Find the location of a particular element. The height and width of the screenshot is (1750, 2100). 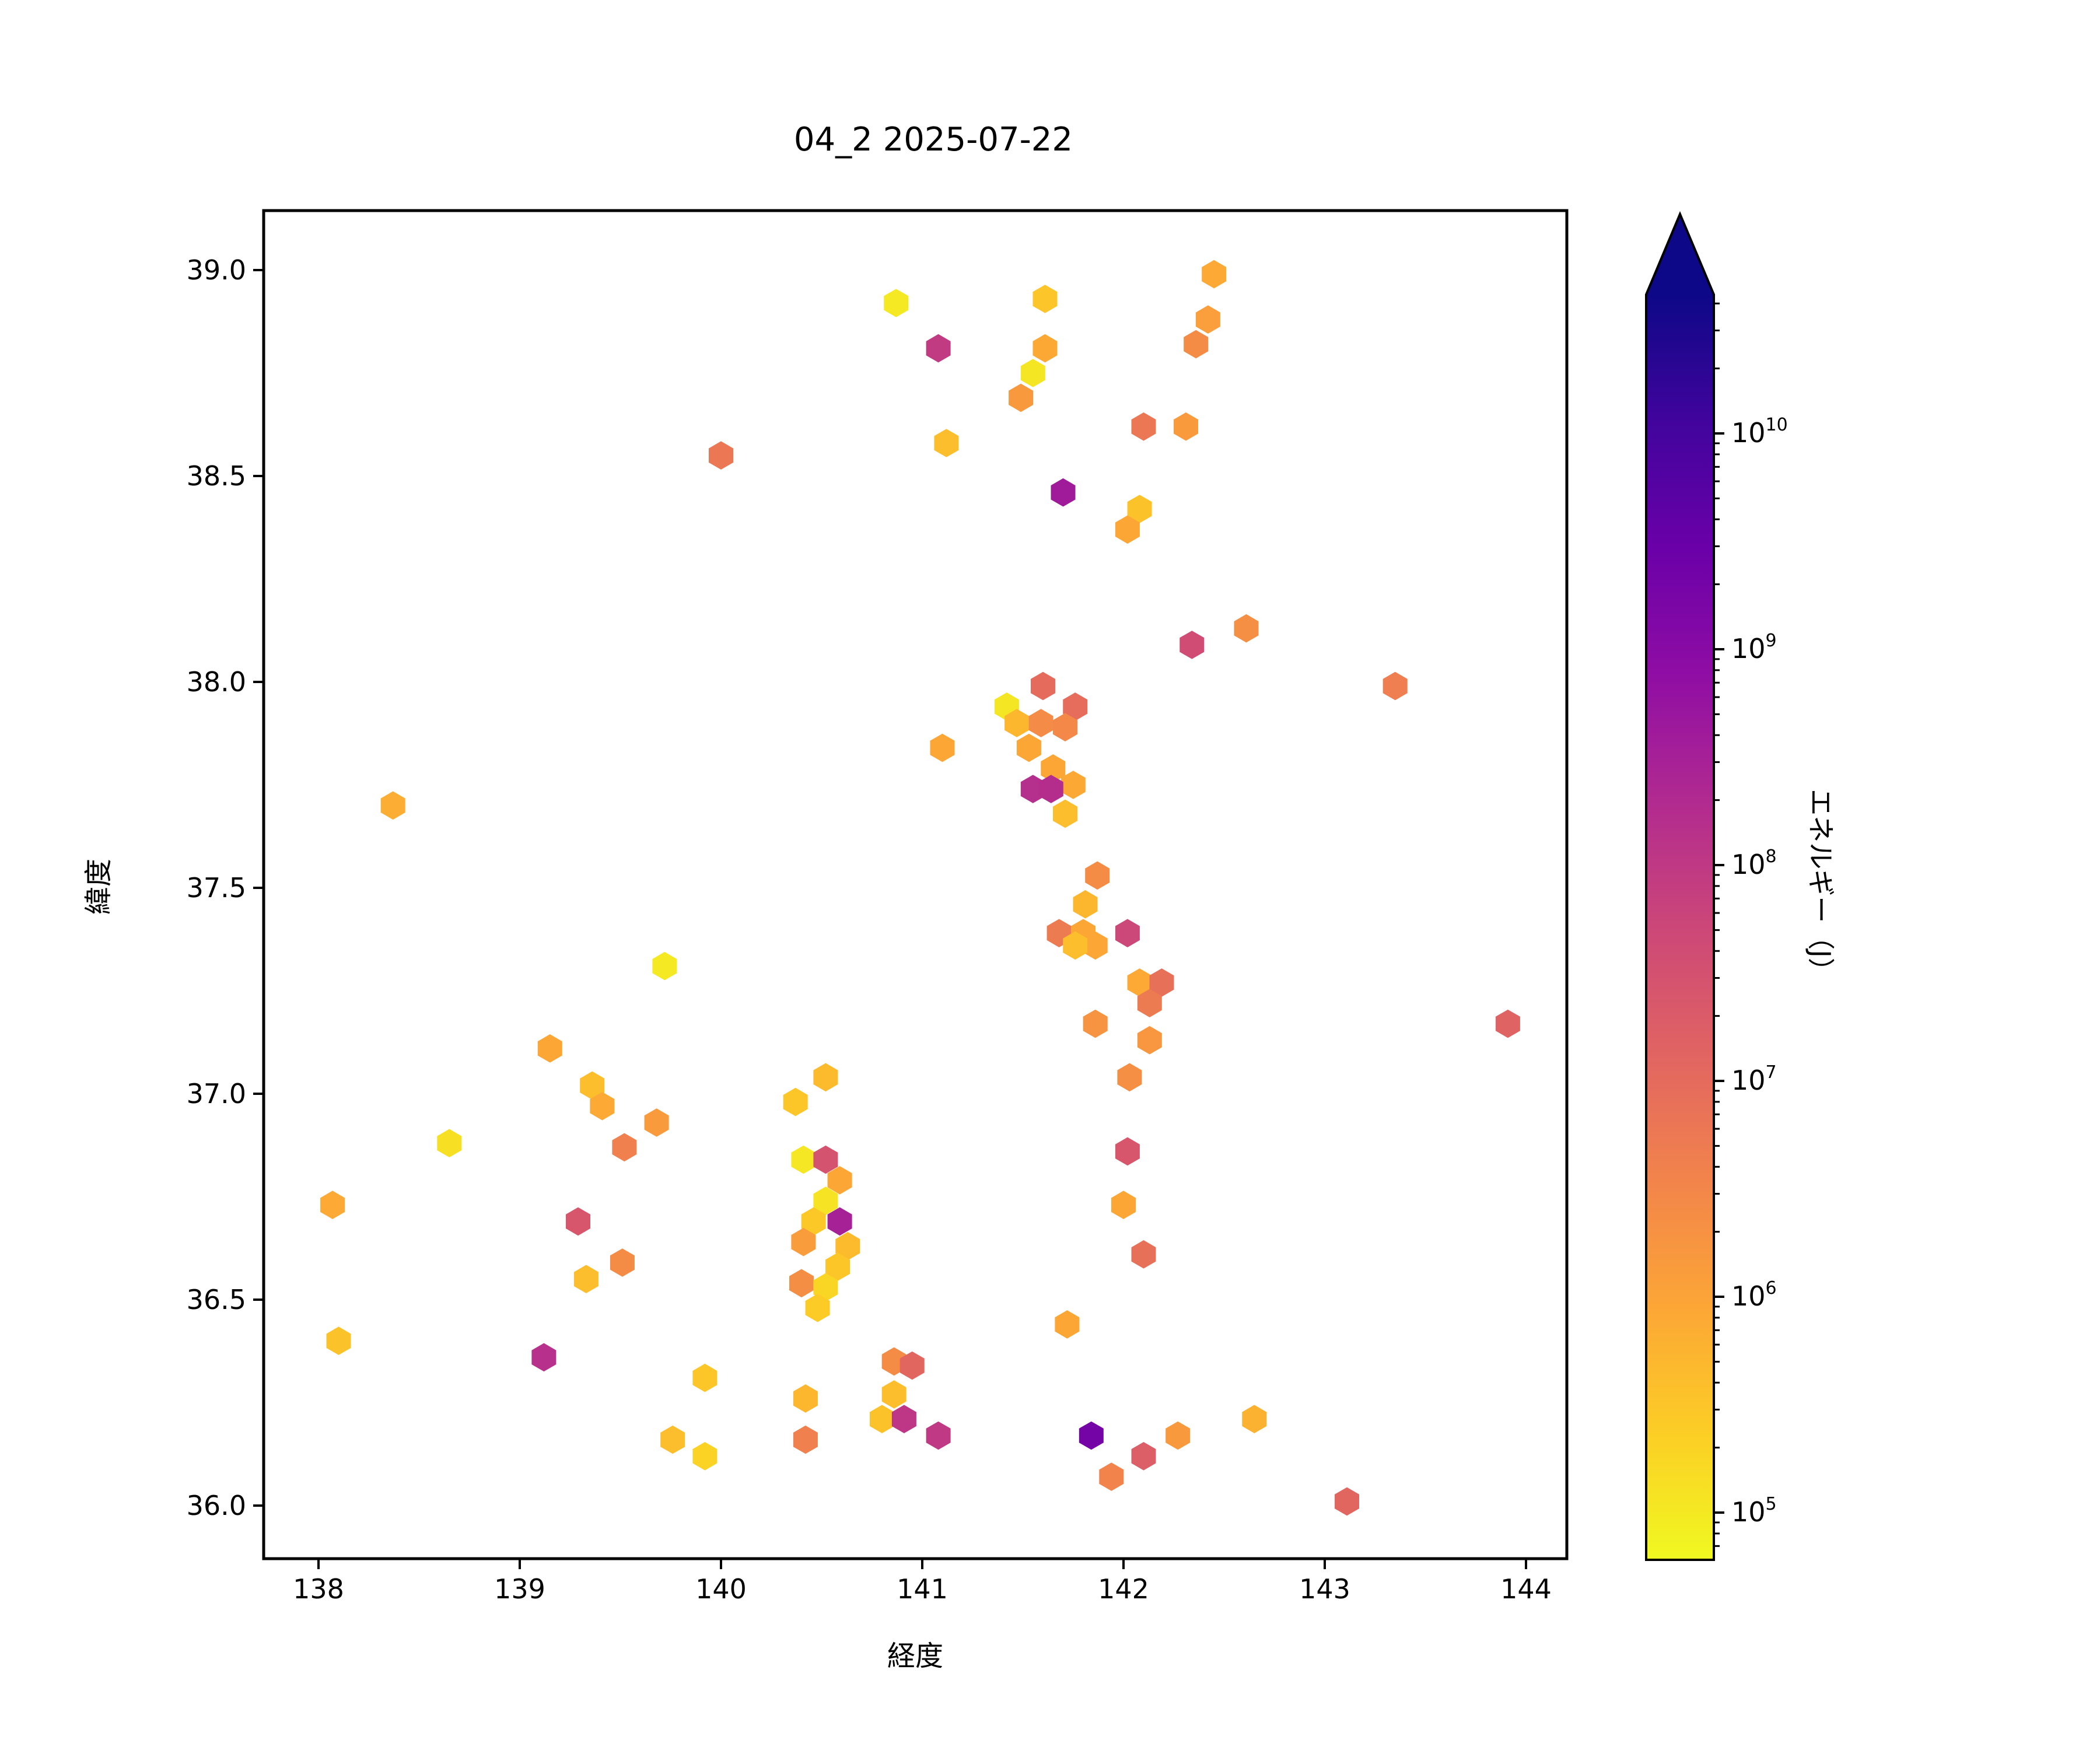

y-tick-label: 36.5 is located at coordinates (216, 1300).